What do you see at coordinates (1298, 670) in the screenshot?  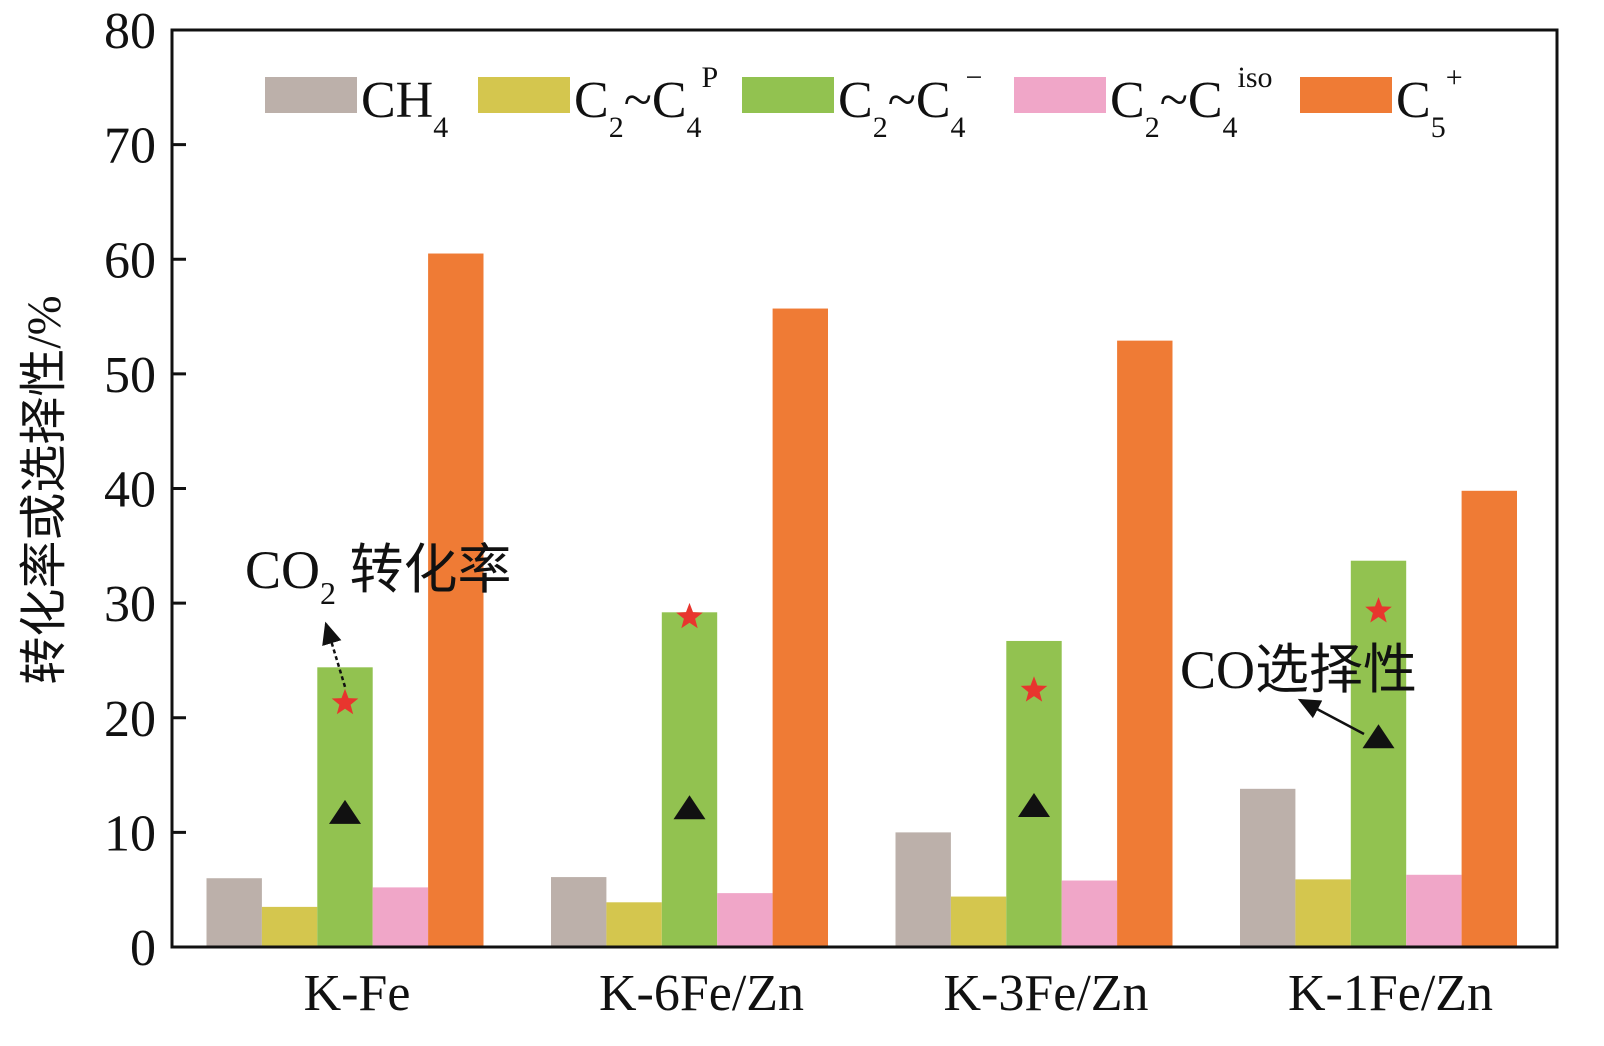 I see `annotation-co-selectivity: CO选择性` at bounding box center [1298, 670].